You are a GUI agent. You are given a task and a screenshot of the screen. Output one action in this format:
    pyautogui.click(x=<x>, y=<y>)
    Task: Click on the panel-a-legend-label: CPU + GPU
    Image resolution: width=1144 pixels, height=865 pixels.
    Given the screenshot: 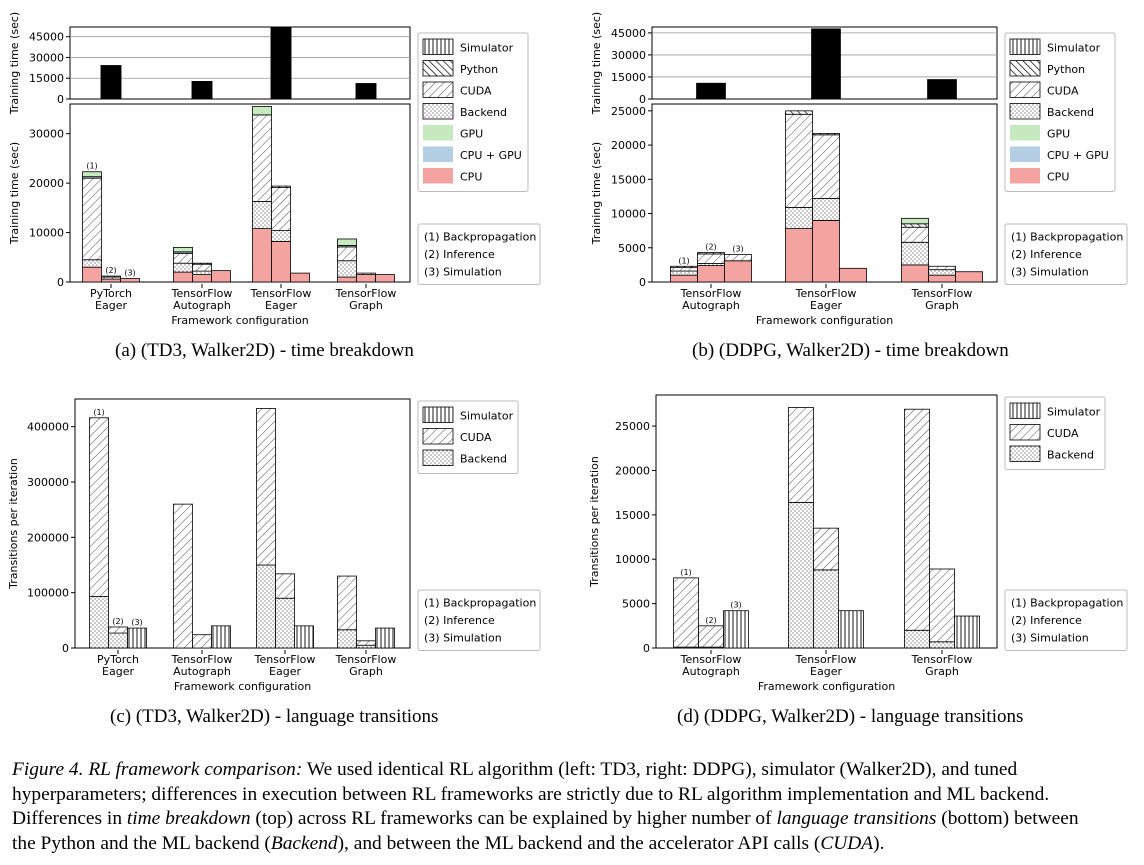 What is the action you would take?
    pyautogui.click(x=491, y=155)
    